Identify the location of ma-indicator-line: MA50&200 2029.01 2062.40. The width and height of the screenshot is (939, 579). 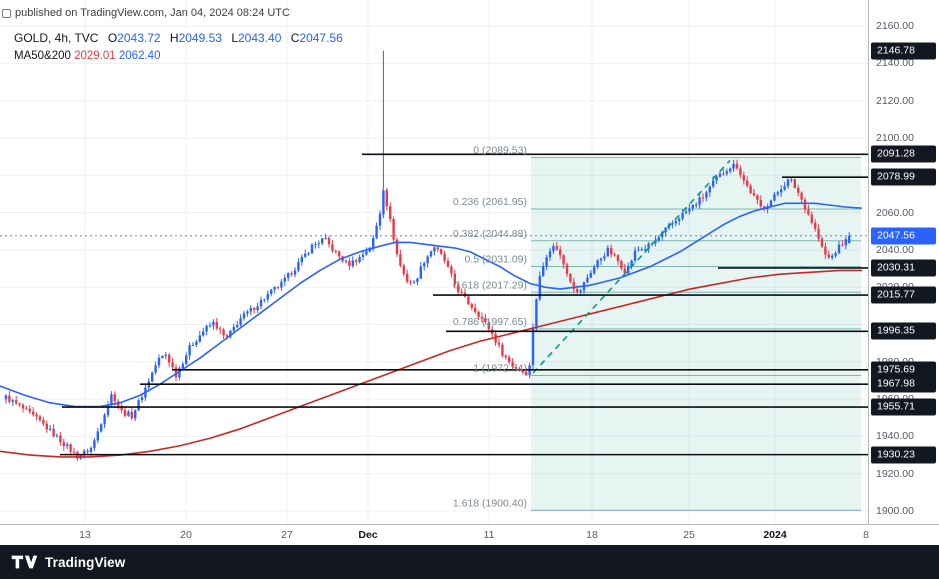
(87, 56).